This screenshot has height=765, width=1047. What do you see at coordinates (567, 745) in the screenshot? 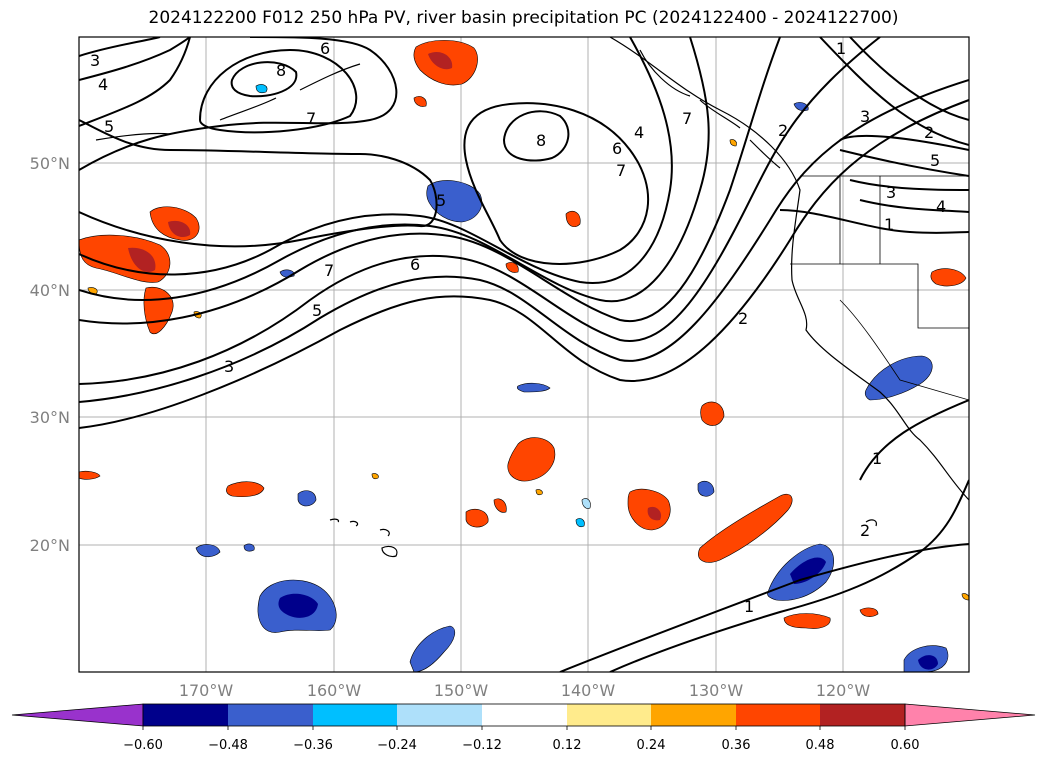
I see `colorbar-tick-label: 0.12` at bounding box center [567, 745].